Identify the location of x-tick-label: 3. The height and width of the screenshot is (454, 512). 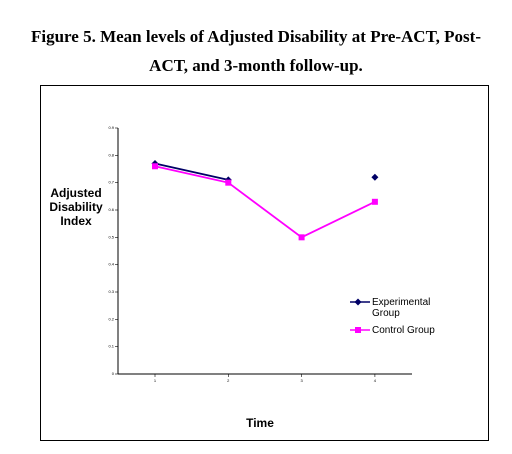
(301, 380).